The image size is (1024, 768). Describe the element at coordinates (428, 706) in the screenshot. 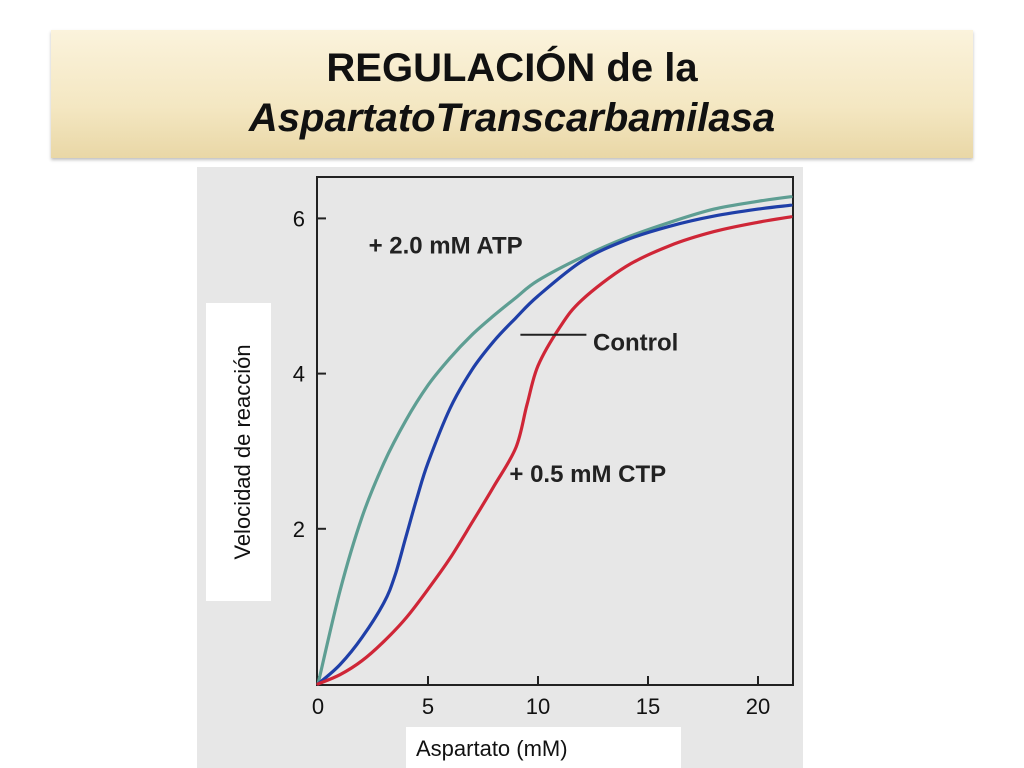

I see `x-tick-label: 5` at that location.